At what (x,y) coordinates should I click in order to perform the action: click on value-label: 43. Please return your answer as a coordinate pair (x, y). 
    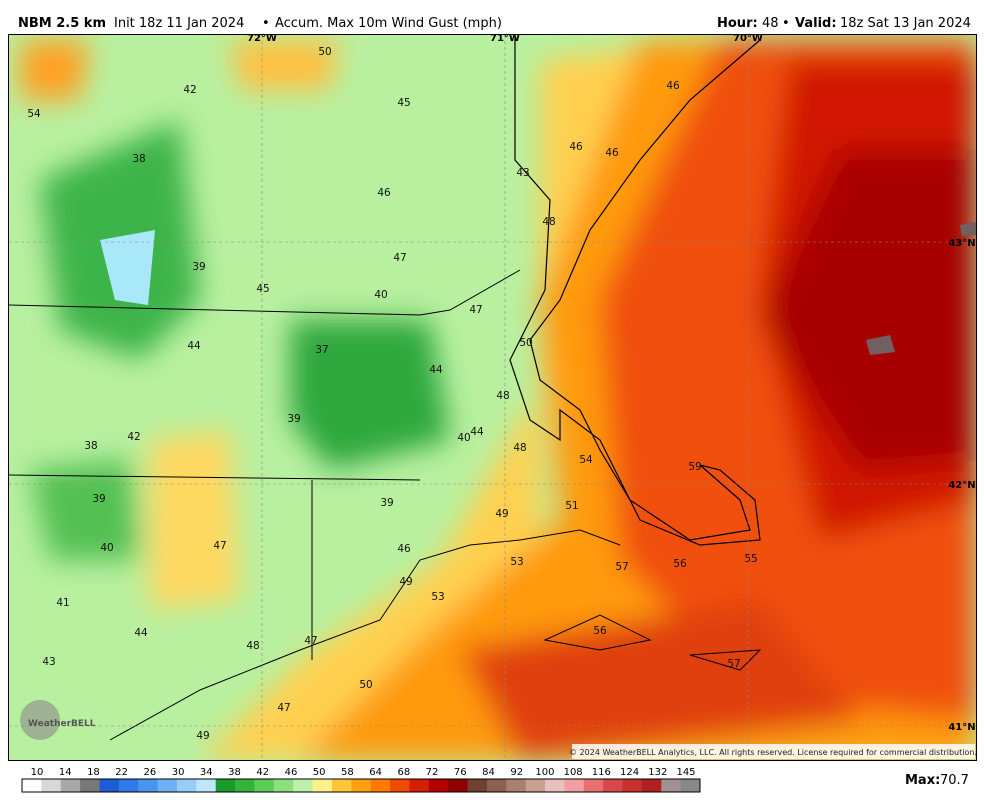
    Looking at the image, I should click on (522, 173).